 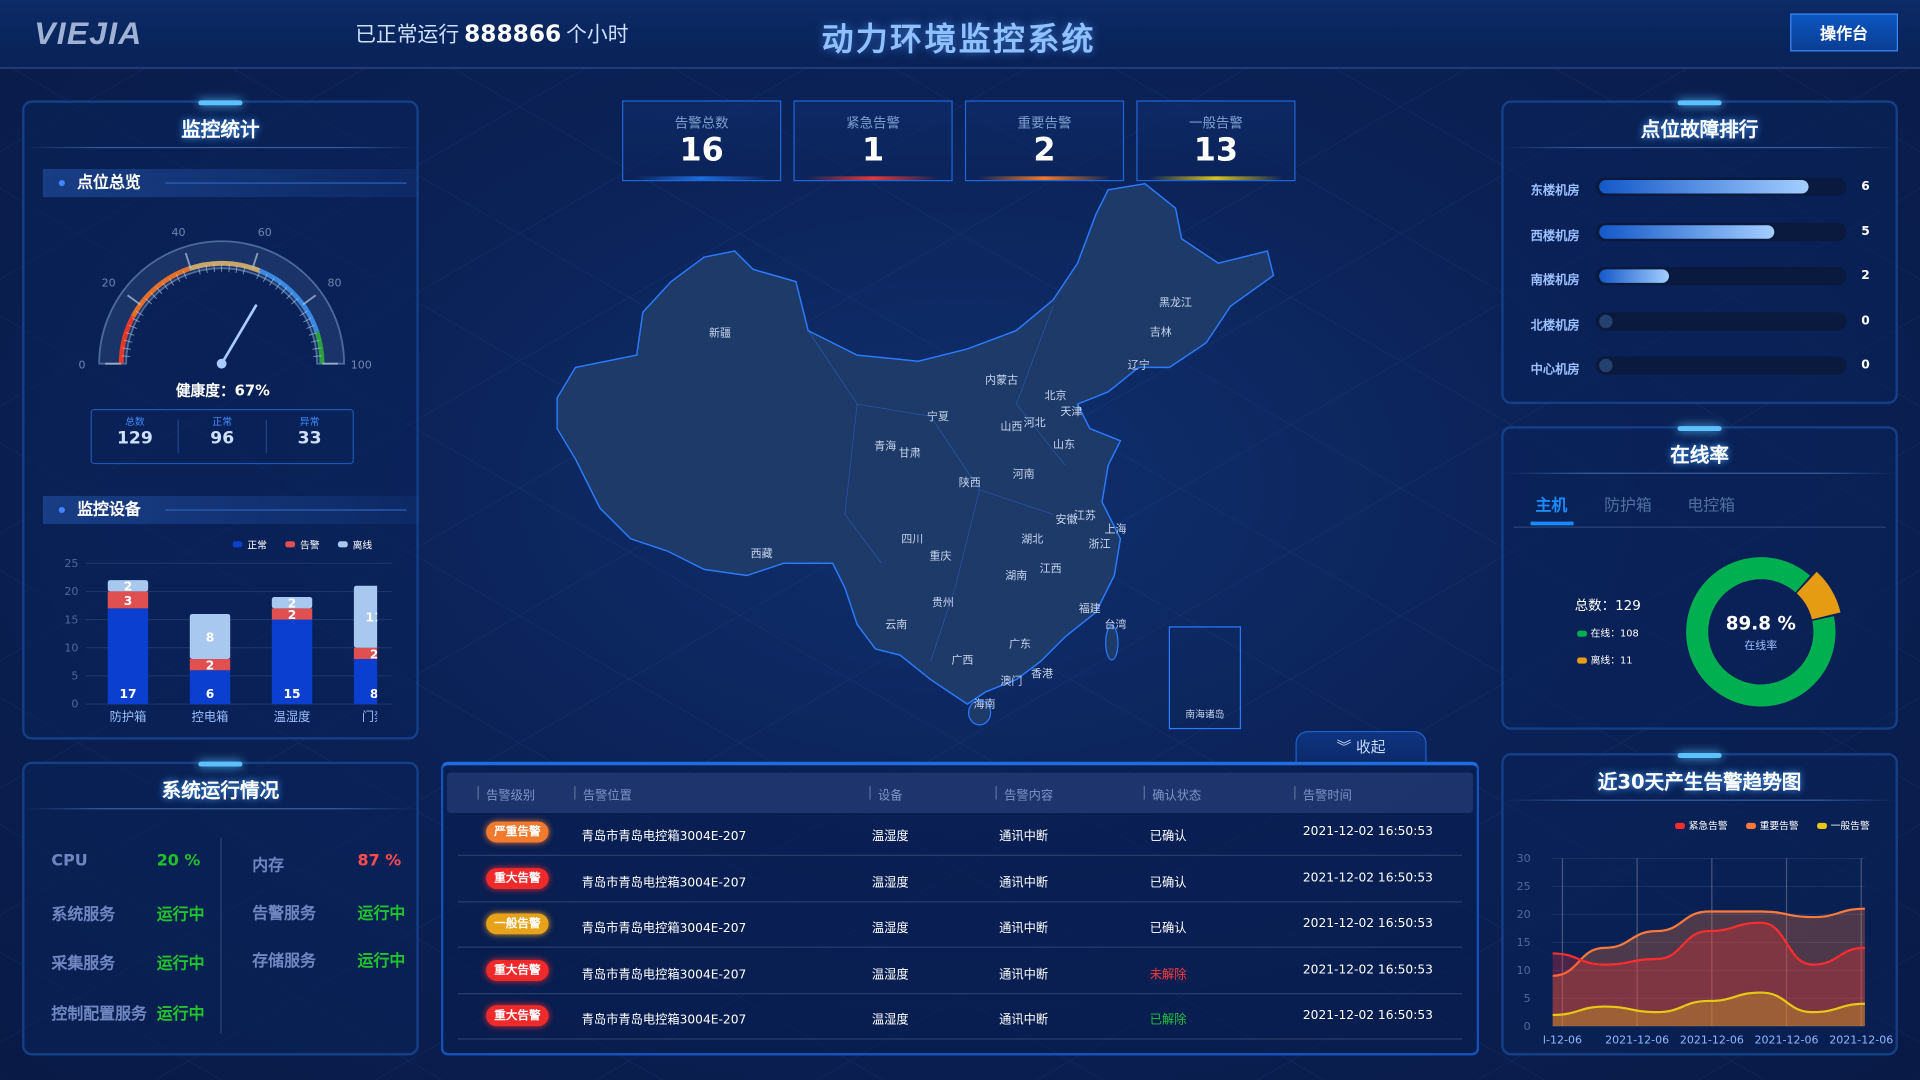 What do you see at coordinates (1016, 575) in the screenshot?
I see `province-label: 湖南` at bounding box center [1016, 575].